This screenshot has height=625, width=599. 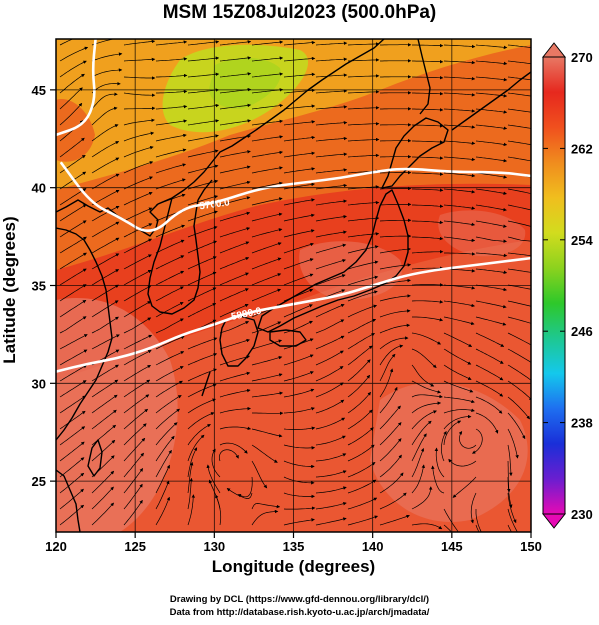 I want to click on temperature-warm-pool-ne, so click(x=482, y=233).